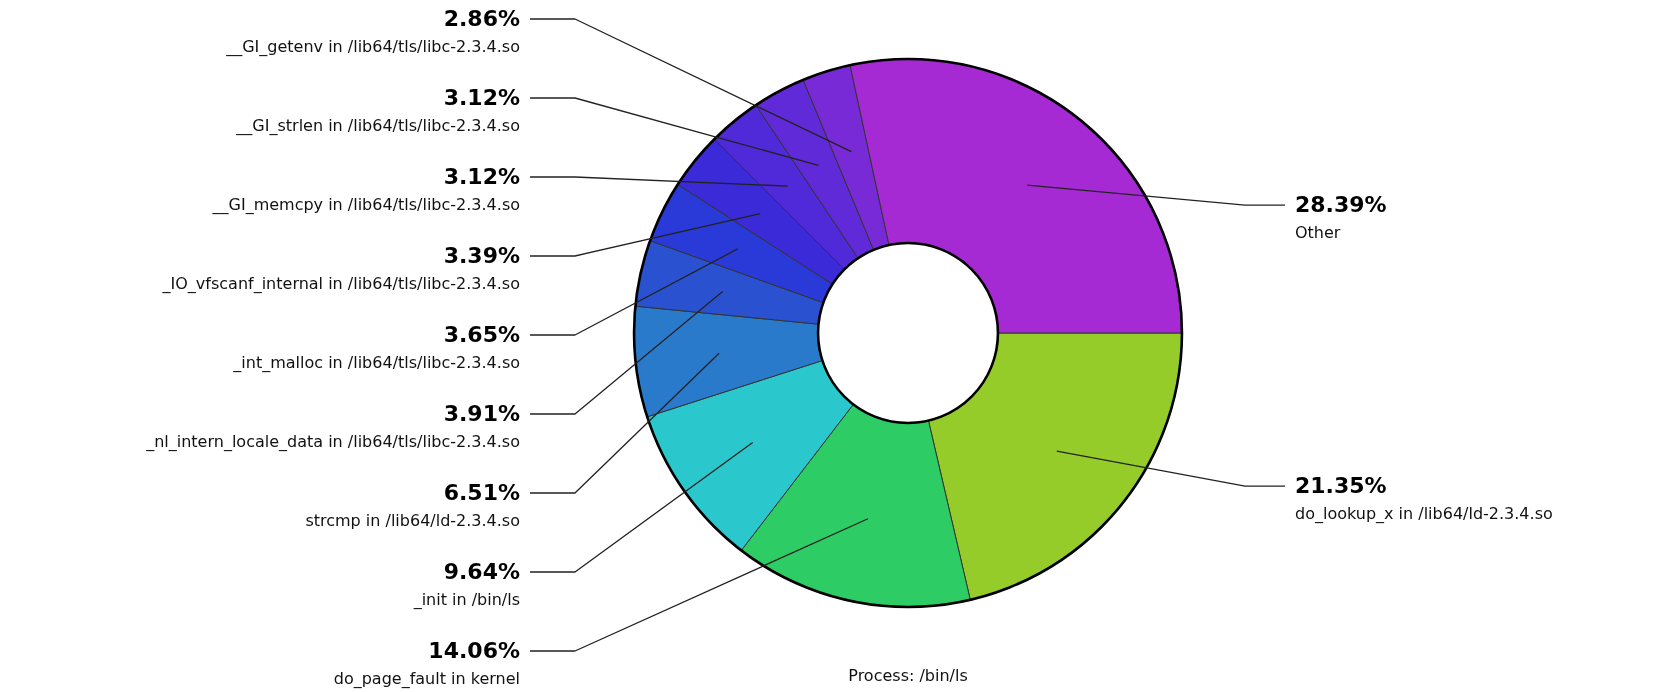 The image size is (1653, 693). Describe the element at coordinates (365, 205) in the screenshot. I see `slice-label: __GI_memcpy in /lib64/tls/libc-2.3.4.so` at that location.